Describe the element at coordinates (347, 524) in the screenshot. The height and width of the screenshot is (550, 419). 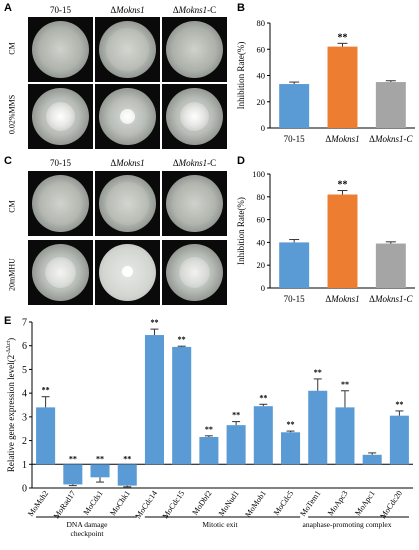
I see `group-label-apc: anaphase-promoting complex` at that location.